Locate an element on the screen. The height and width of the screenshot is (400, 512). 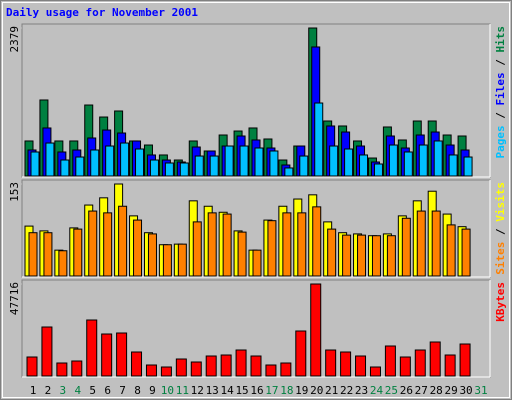
legend-entry: Visits is located at coordinates (500, 202).